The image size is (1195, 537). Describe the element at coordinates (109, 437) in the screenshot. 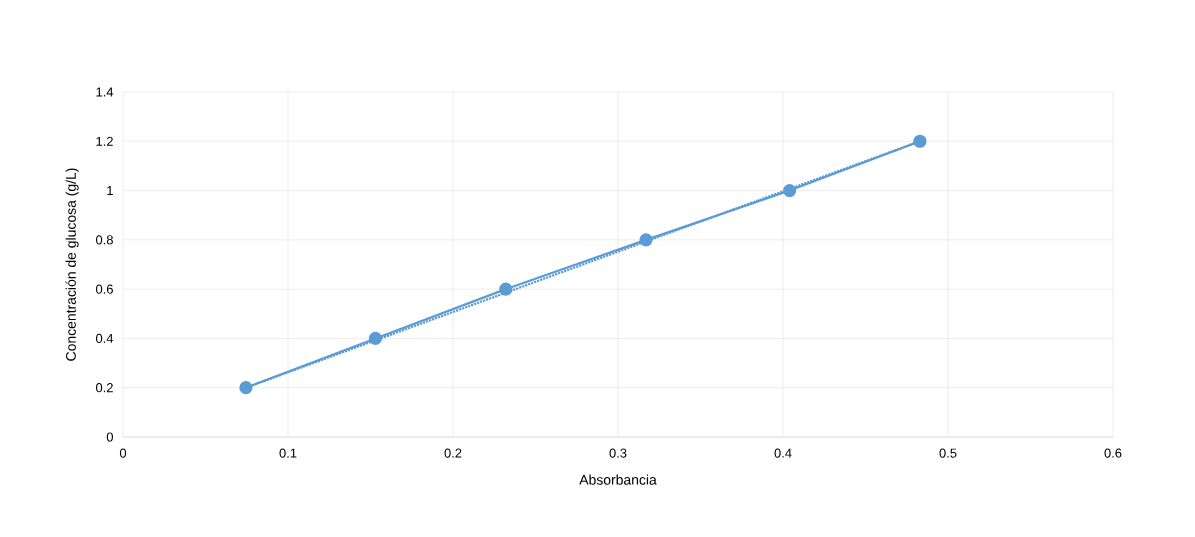

I see `y-tick-label: 0` at that location.